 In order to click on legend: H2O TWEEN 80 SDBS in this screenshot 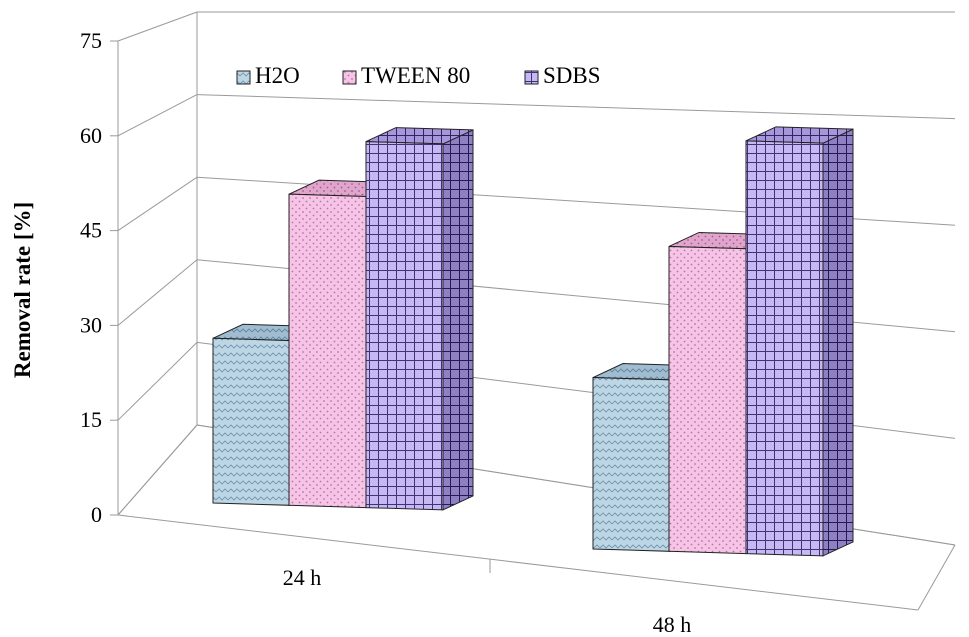, I will do `click(418, 75)`.